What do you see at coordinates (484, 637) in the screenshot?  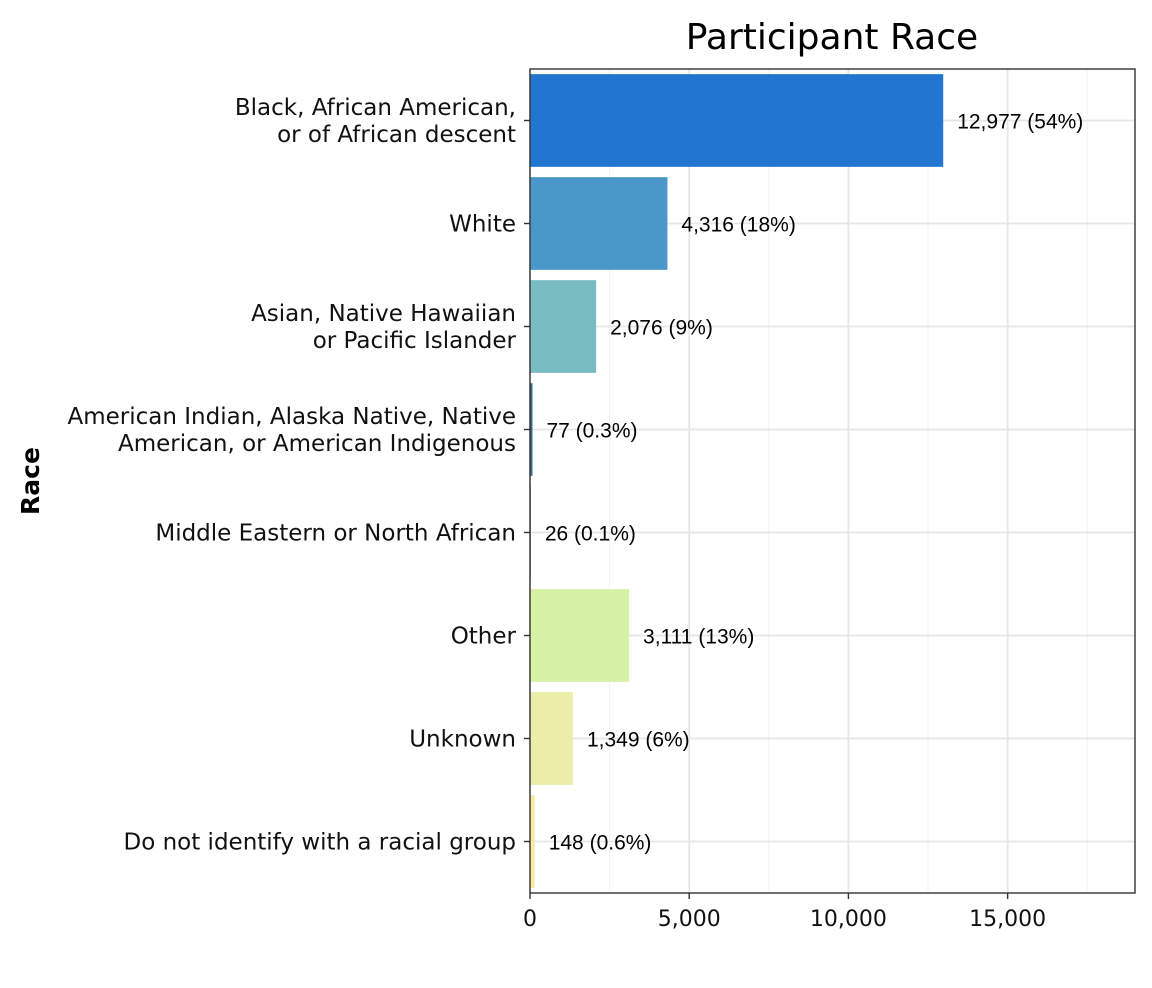 I see `y-tick-label: Other` at bounding box center [484, 637].